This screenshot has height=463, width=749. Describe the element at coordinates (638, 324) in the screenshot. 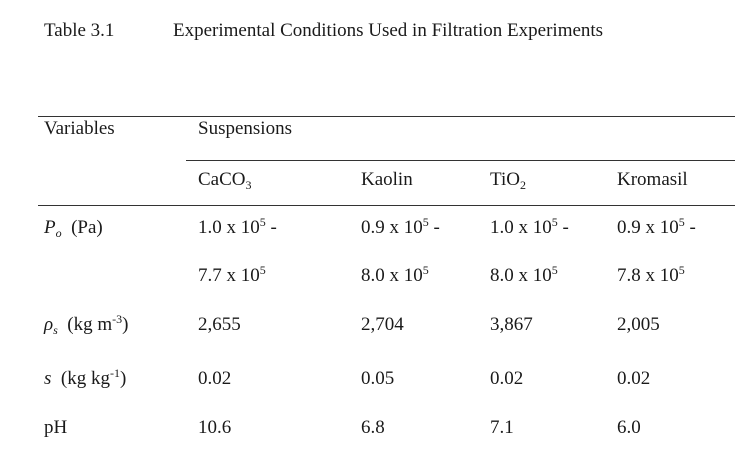

I see `cell-density-kromasil: 2,005` at that location.